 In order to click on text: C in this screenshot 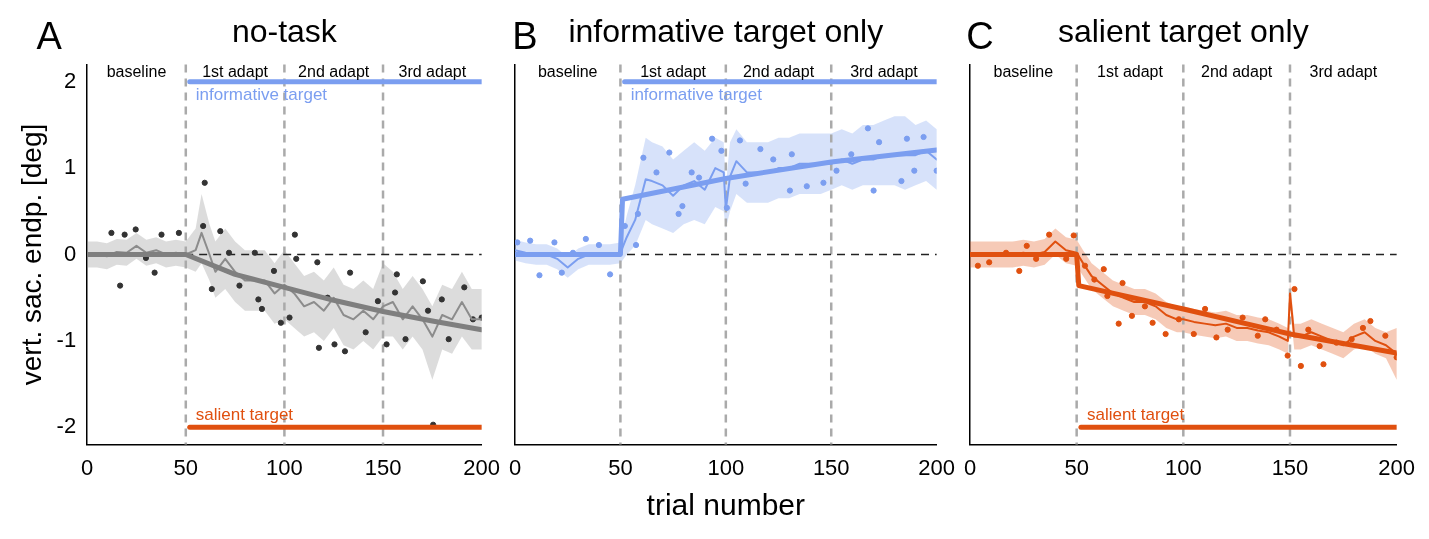, I will do `click(980, 35)`.